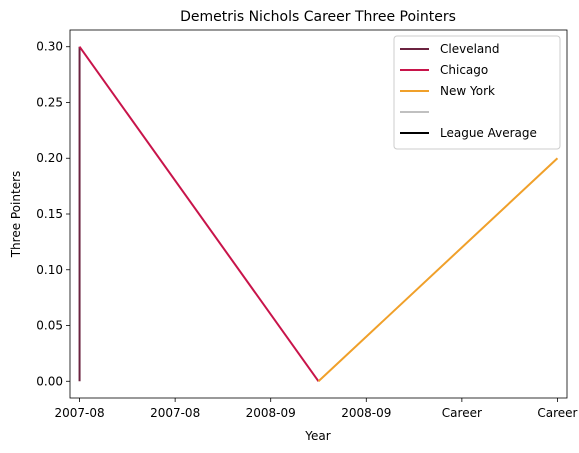 Image resolution: width=579 pixels, height=453 pixels. I want to click on y-tick-label: 0.05, so click(49, 326).